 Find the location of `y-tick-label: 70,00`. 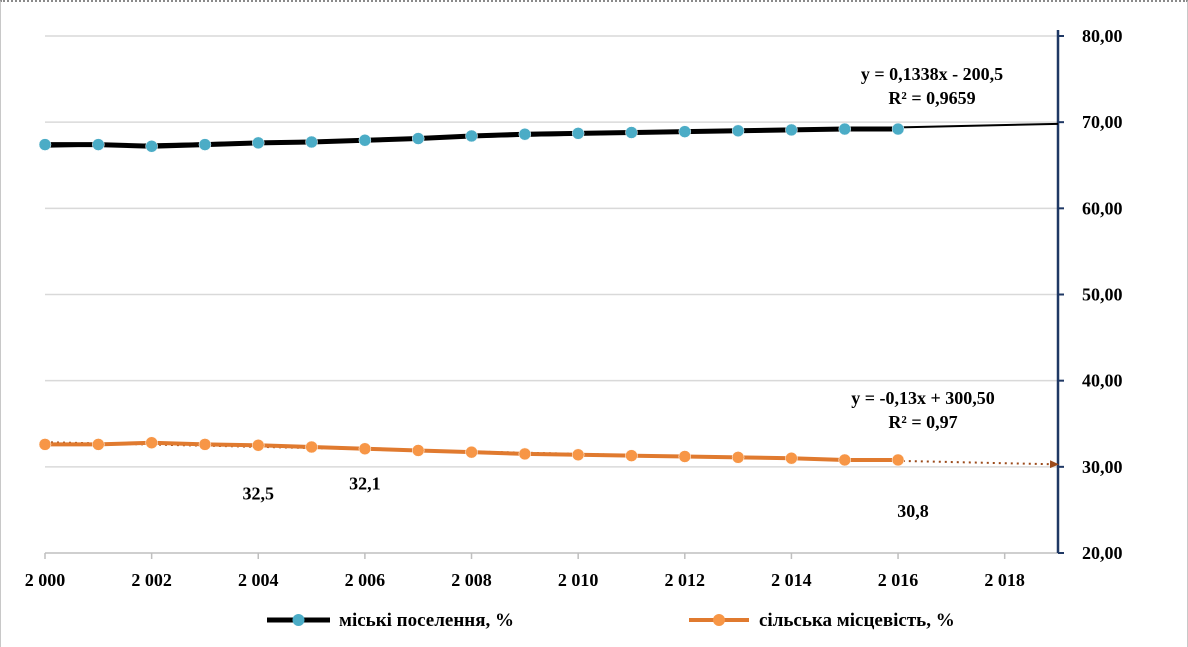

y-tick-label: 70,00 is located at coordinates (1102, 122).